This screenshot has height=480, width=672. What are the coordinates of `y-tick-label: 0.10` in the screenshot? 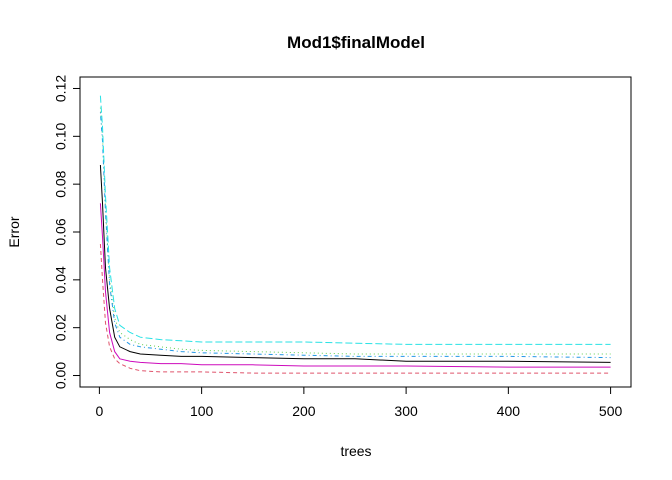 It's located at (61, 135).